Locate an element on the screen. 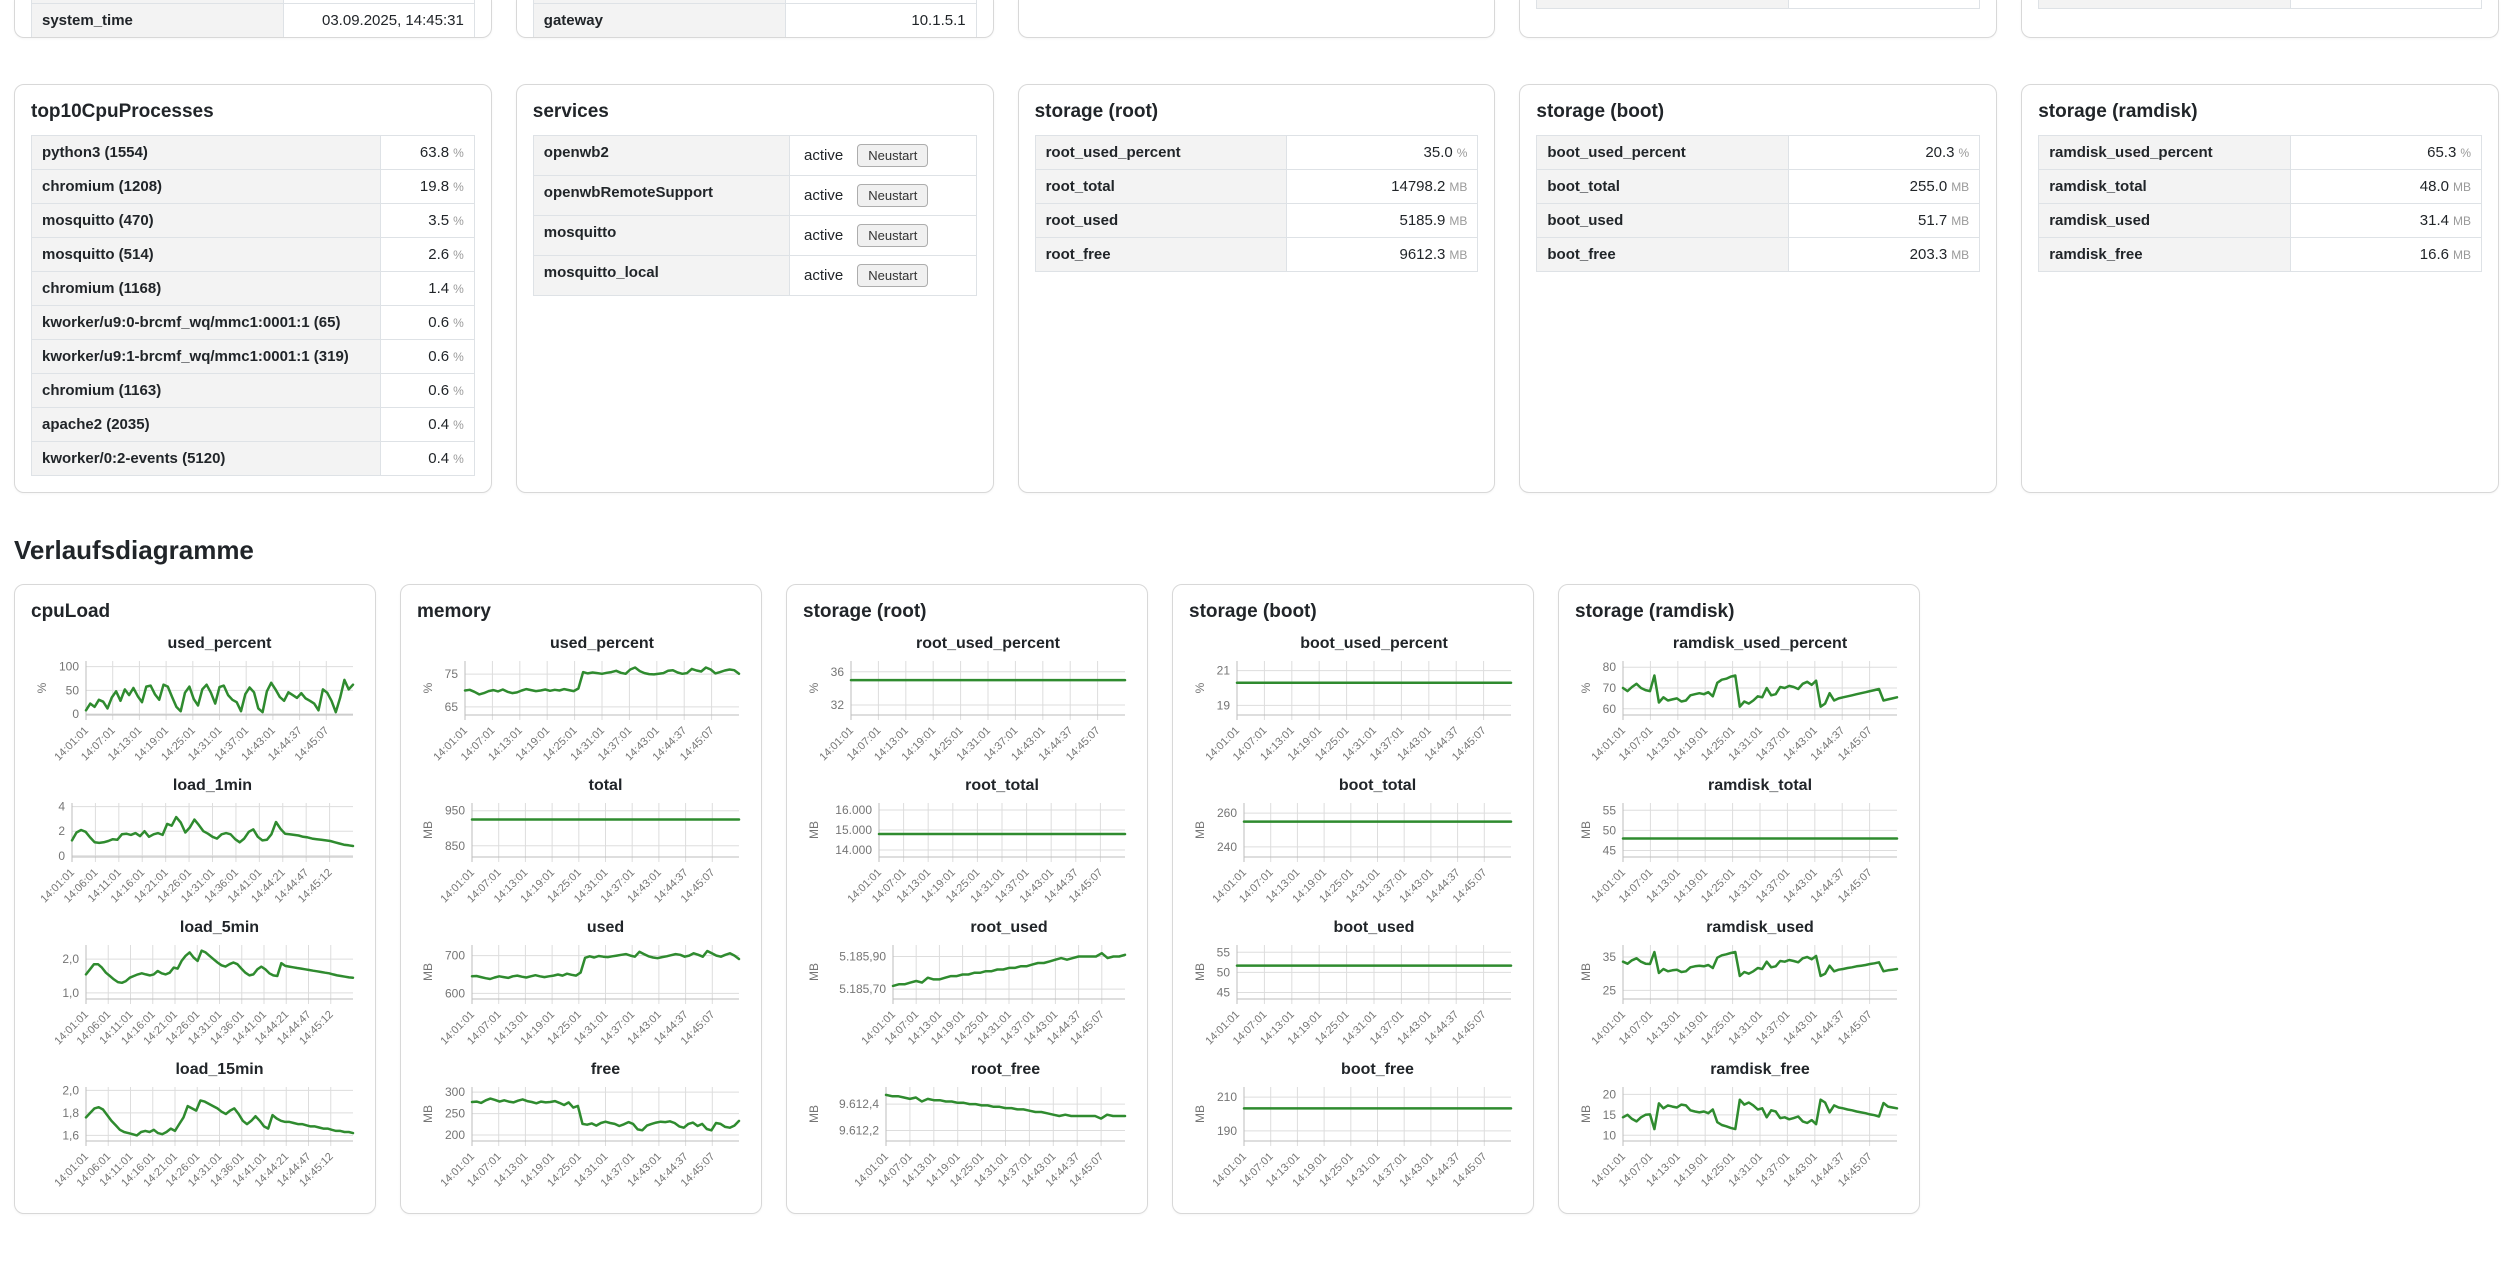 The height and width of the screenshot is (1273, 2513). svg-text: 2,0 is located at coordinates (70, 959).